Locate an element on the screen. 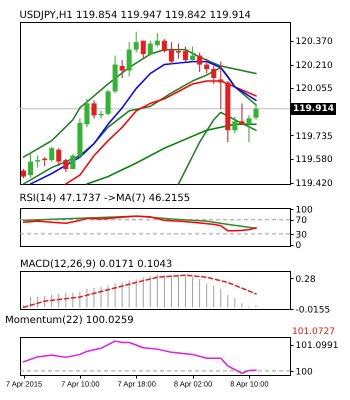 Image resolution: width=350 pixels, height=400 pixels. y-tick-label: 119.580 is located at coordinates (314, 160).